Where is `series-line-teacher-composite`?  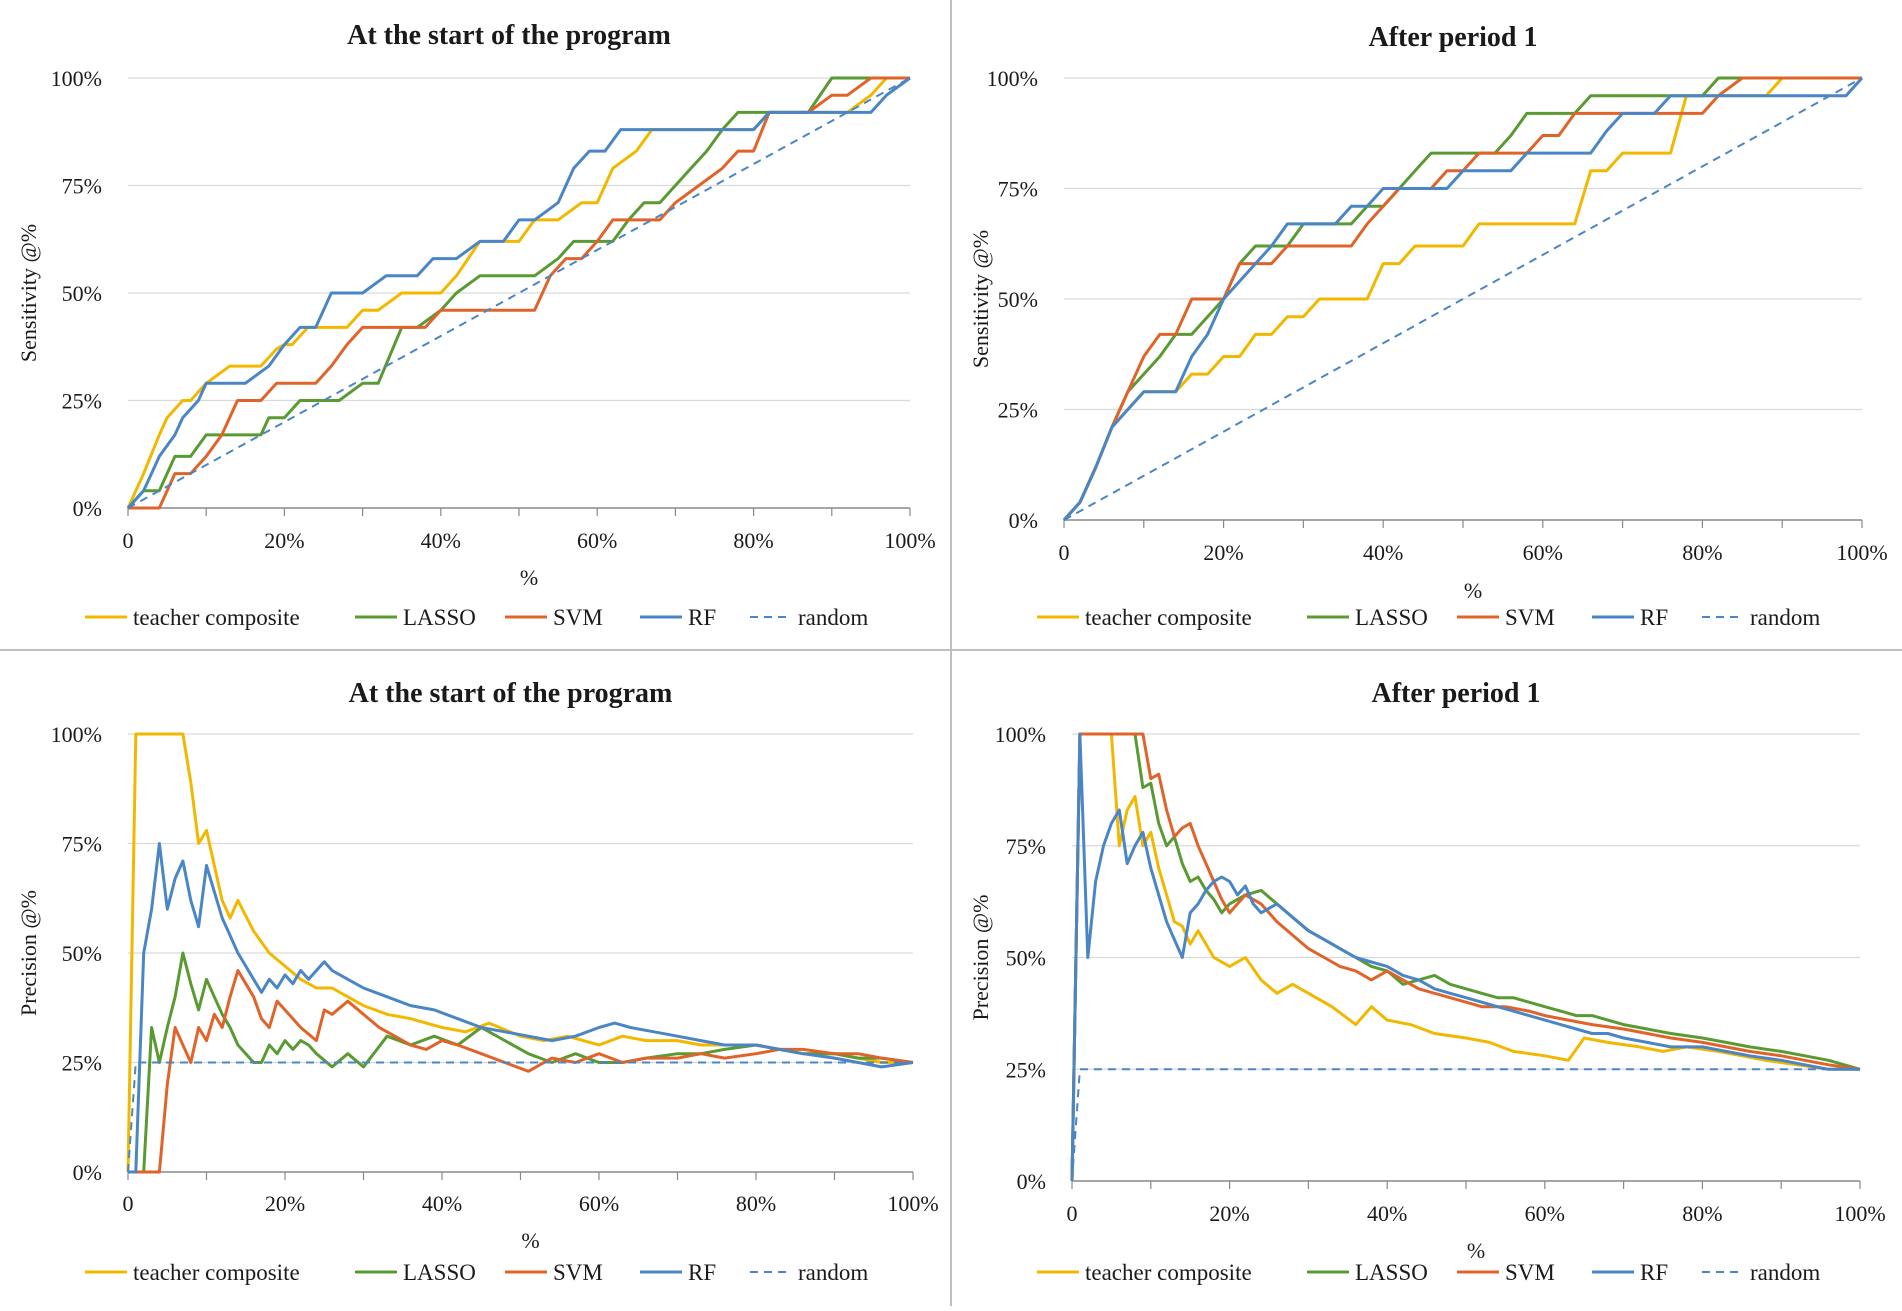 series-line-teacher-composite is located at coordinates (1465, 957).